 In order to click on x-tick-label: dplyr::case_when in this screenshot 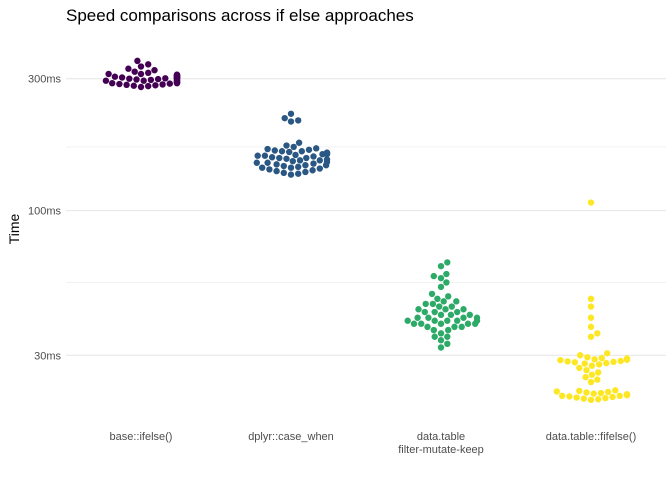, I will do `click(291, 437)`.